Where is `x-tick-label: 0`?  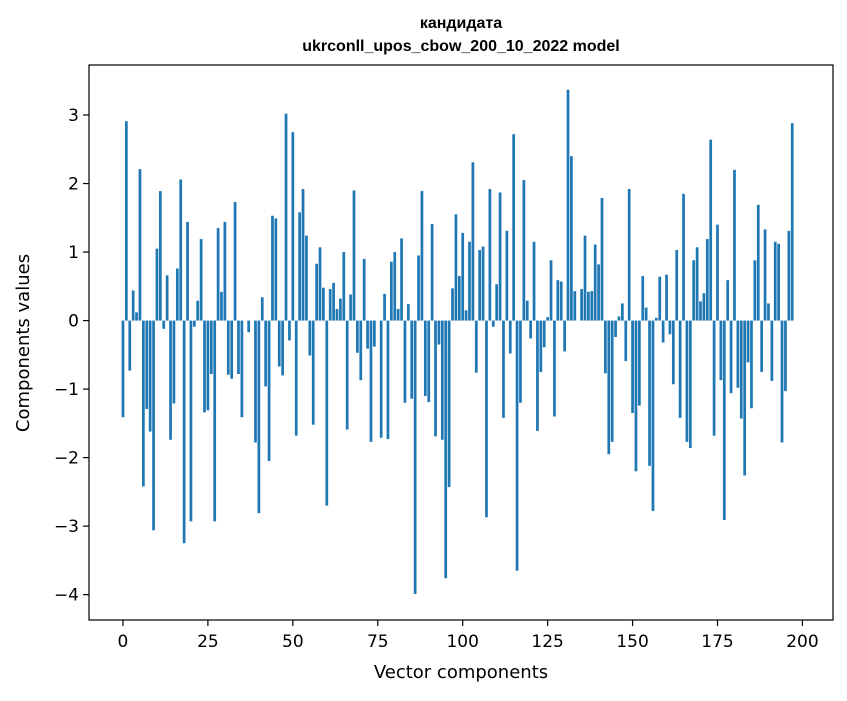
x-tick-label: 0 is located at coordinates (123, 642).